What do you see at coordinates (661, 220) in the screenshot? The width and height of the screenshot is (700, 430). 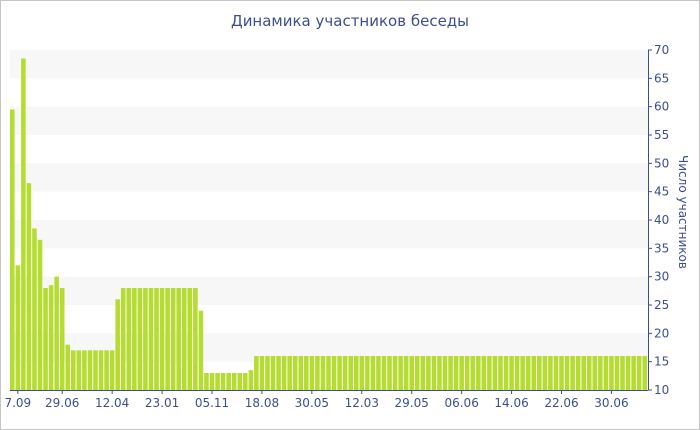 I see `y-tick-label: 40` at bounding box center [661, 220].